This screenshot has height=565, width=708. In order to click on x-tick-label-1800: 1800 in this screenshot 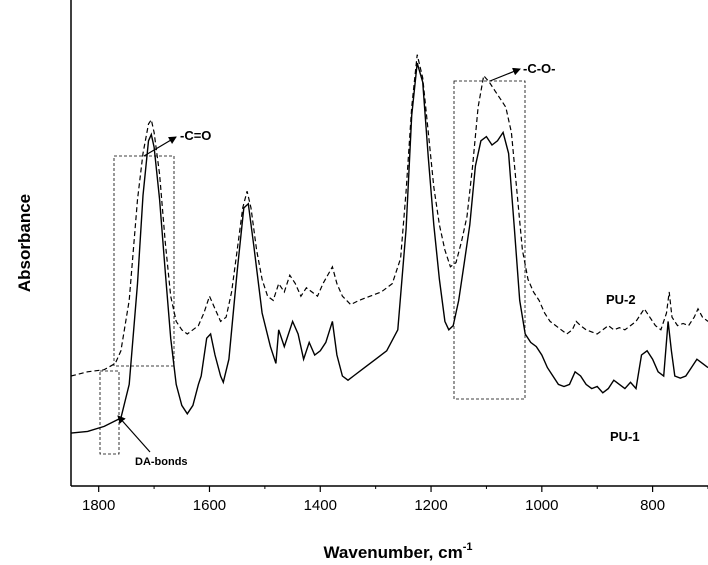, I will do `click(98, 505)`.